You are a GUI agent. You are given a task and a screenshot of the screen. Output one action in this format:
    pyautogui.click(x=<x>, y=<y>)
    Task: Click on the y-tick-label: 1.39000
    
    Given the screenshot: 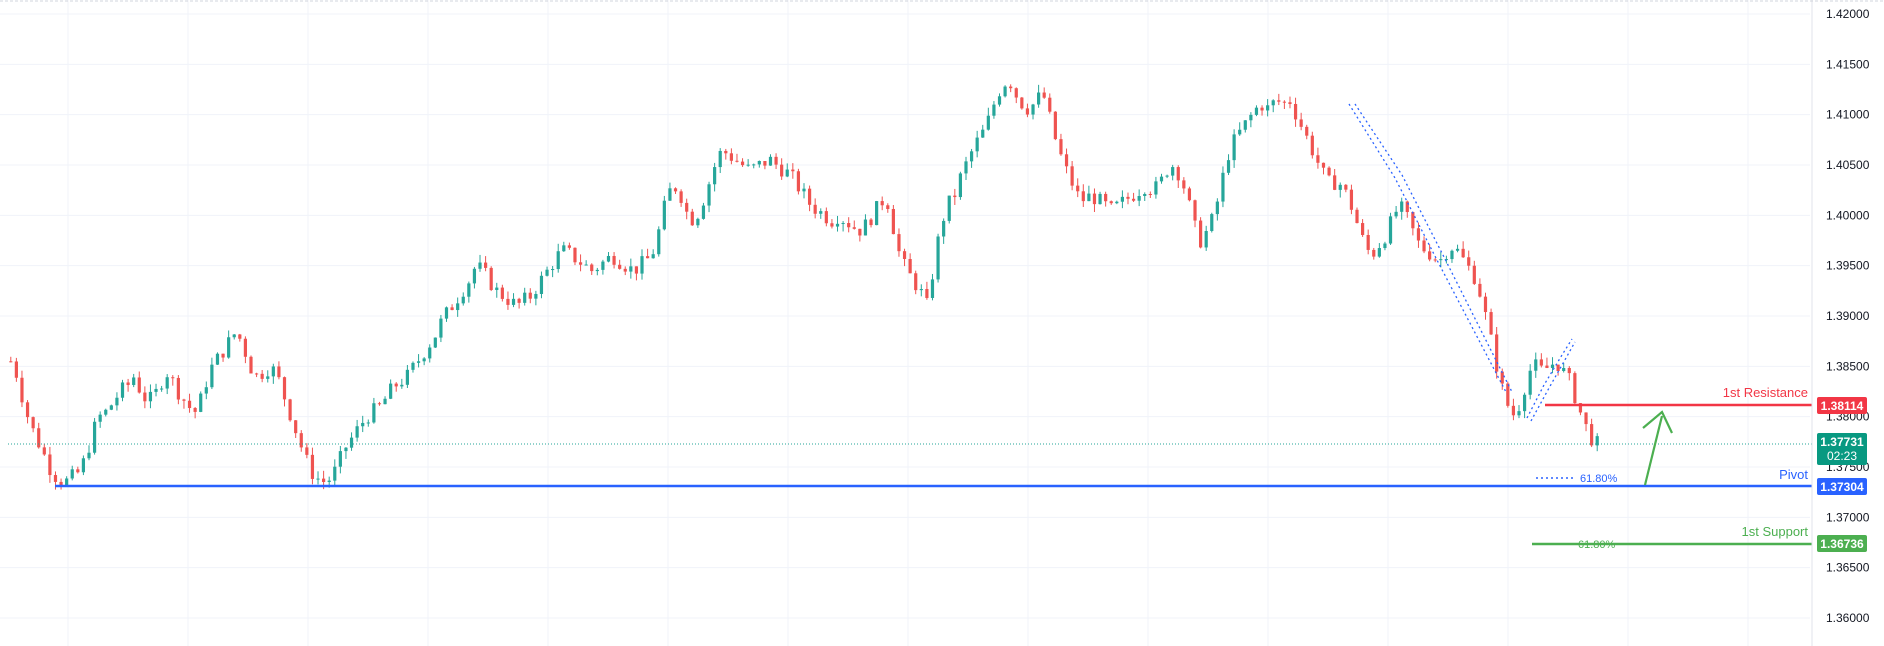 What is the action you would take?
    pyautogui.click(x=1848, y=316)
    